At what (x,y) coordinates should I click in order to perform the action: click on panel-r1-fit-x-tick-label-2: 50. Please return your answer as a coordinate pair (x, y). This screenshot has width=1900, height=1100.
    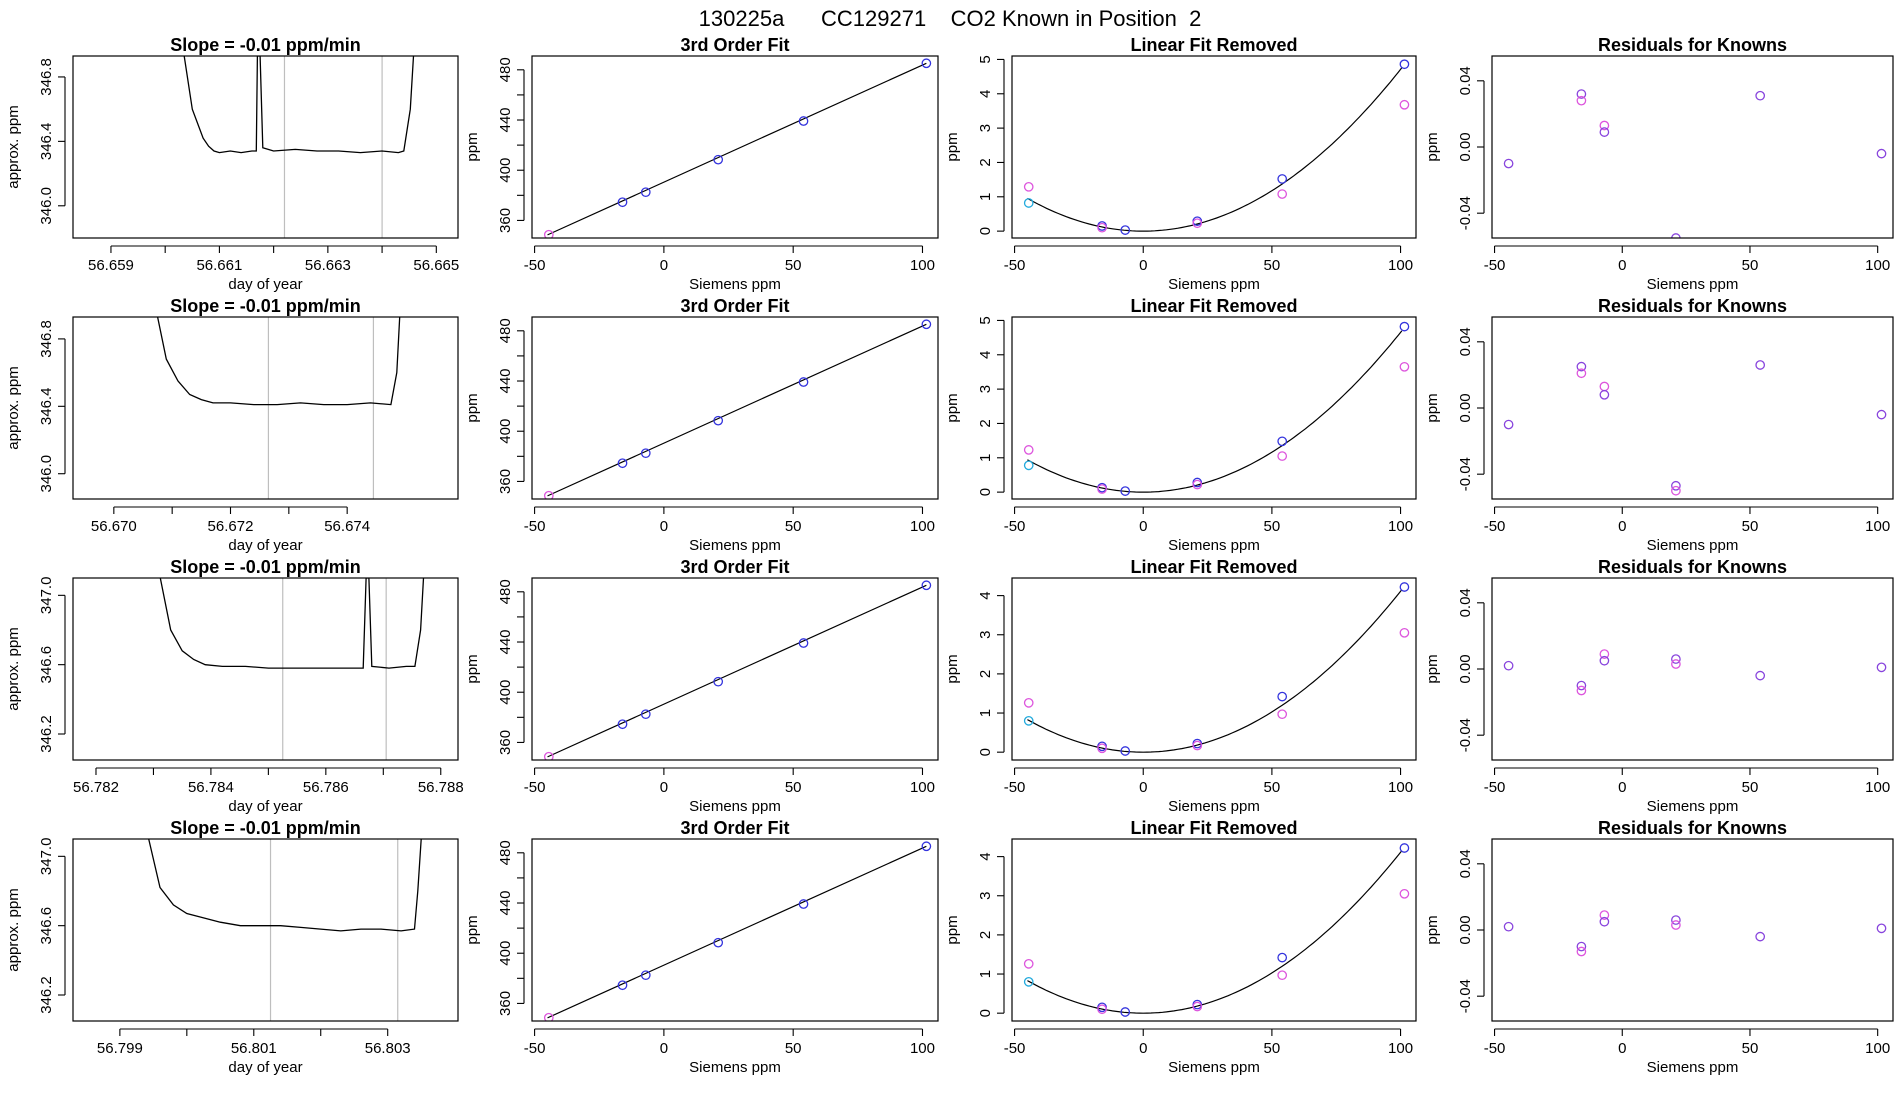
    Looking at the image, I should click on (793, 526).